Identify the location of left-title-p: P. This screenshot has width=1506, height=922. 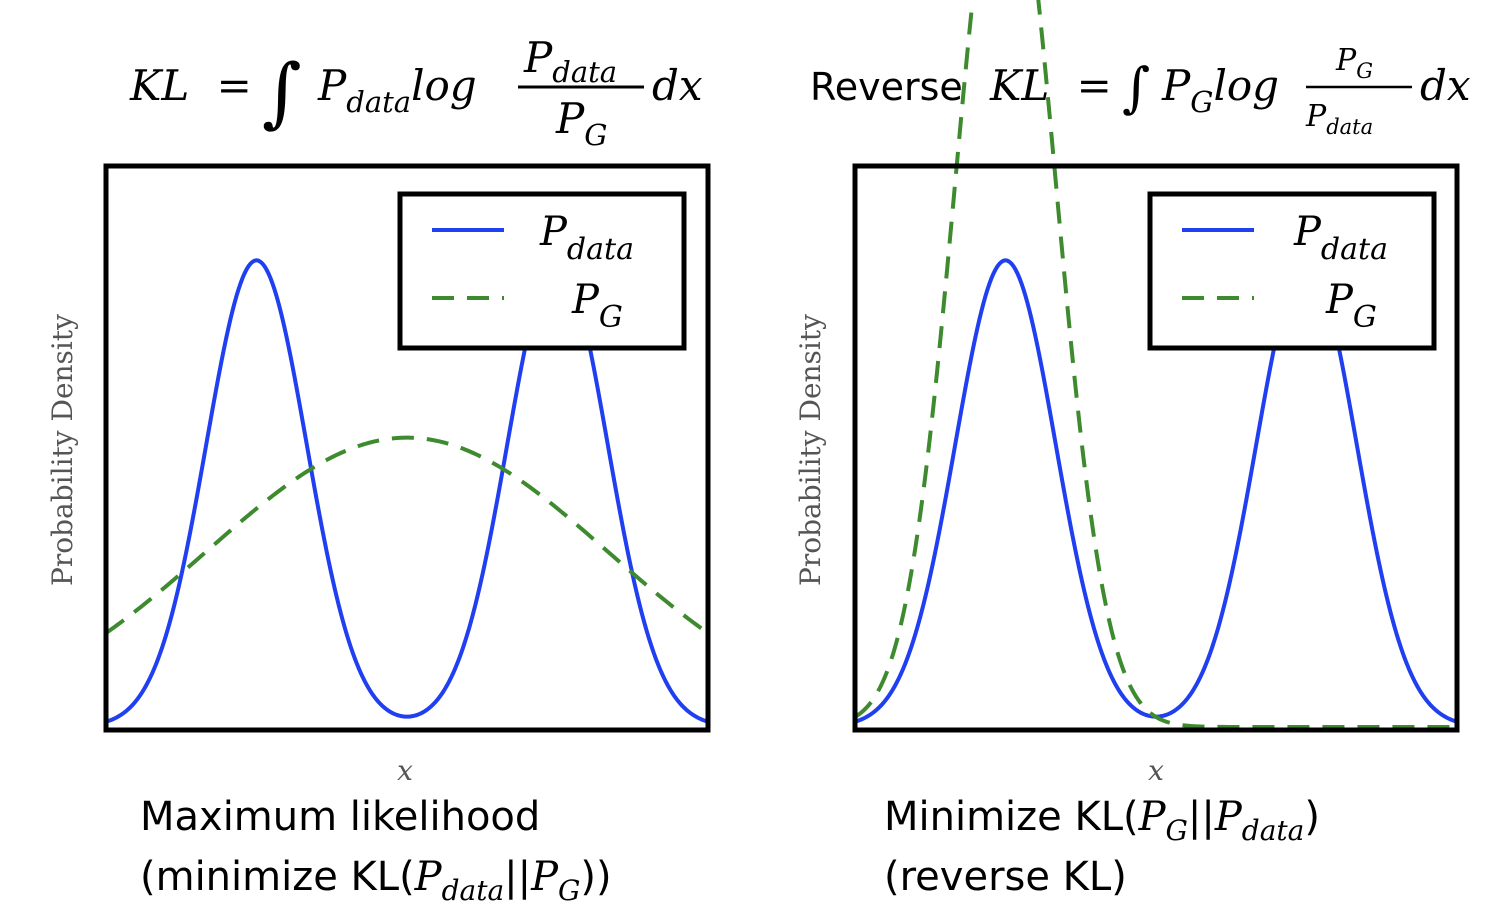
(332, 85).